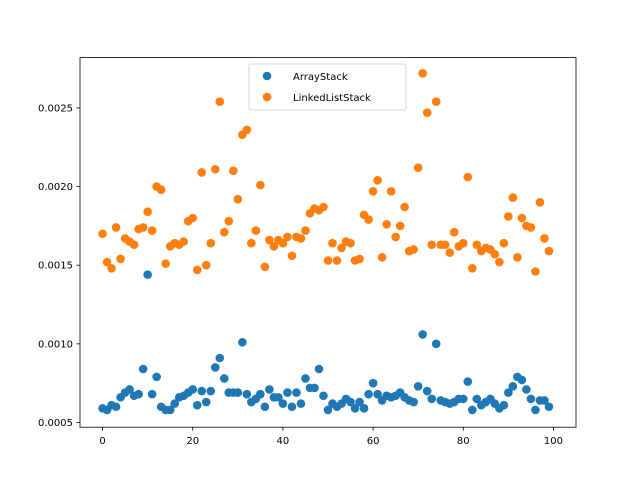 The height and width of the screenshot is (480, 640). I want to click on legend-box, so click(327, 87).